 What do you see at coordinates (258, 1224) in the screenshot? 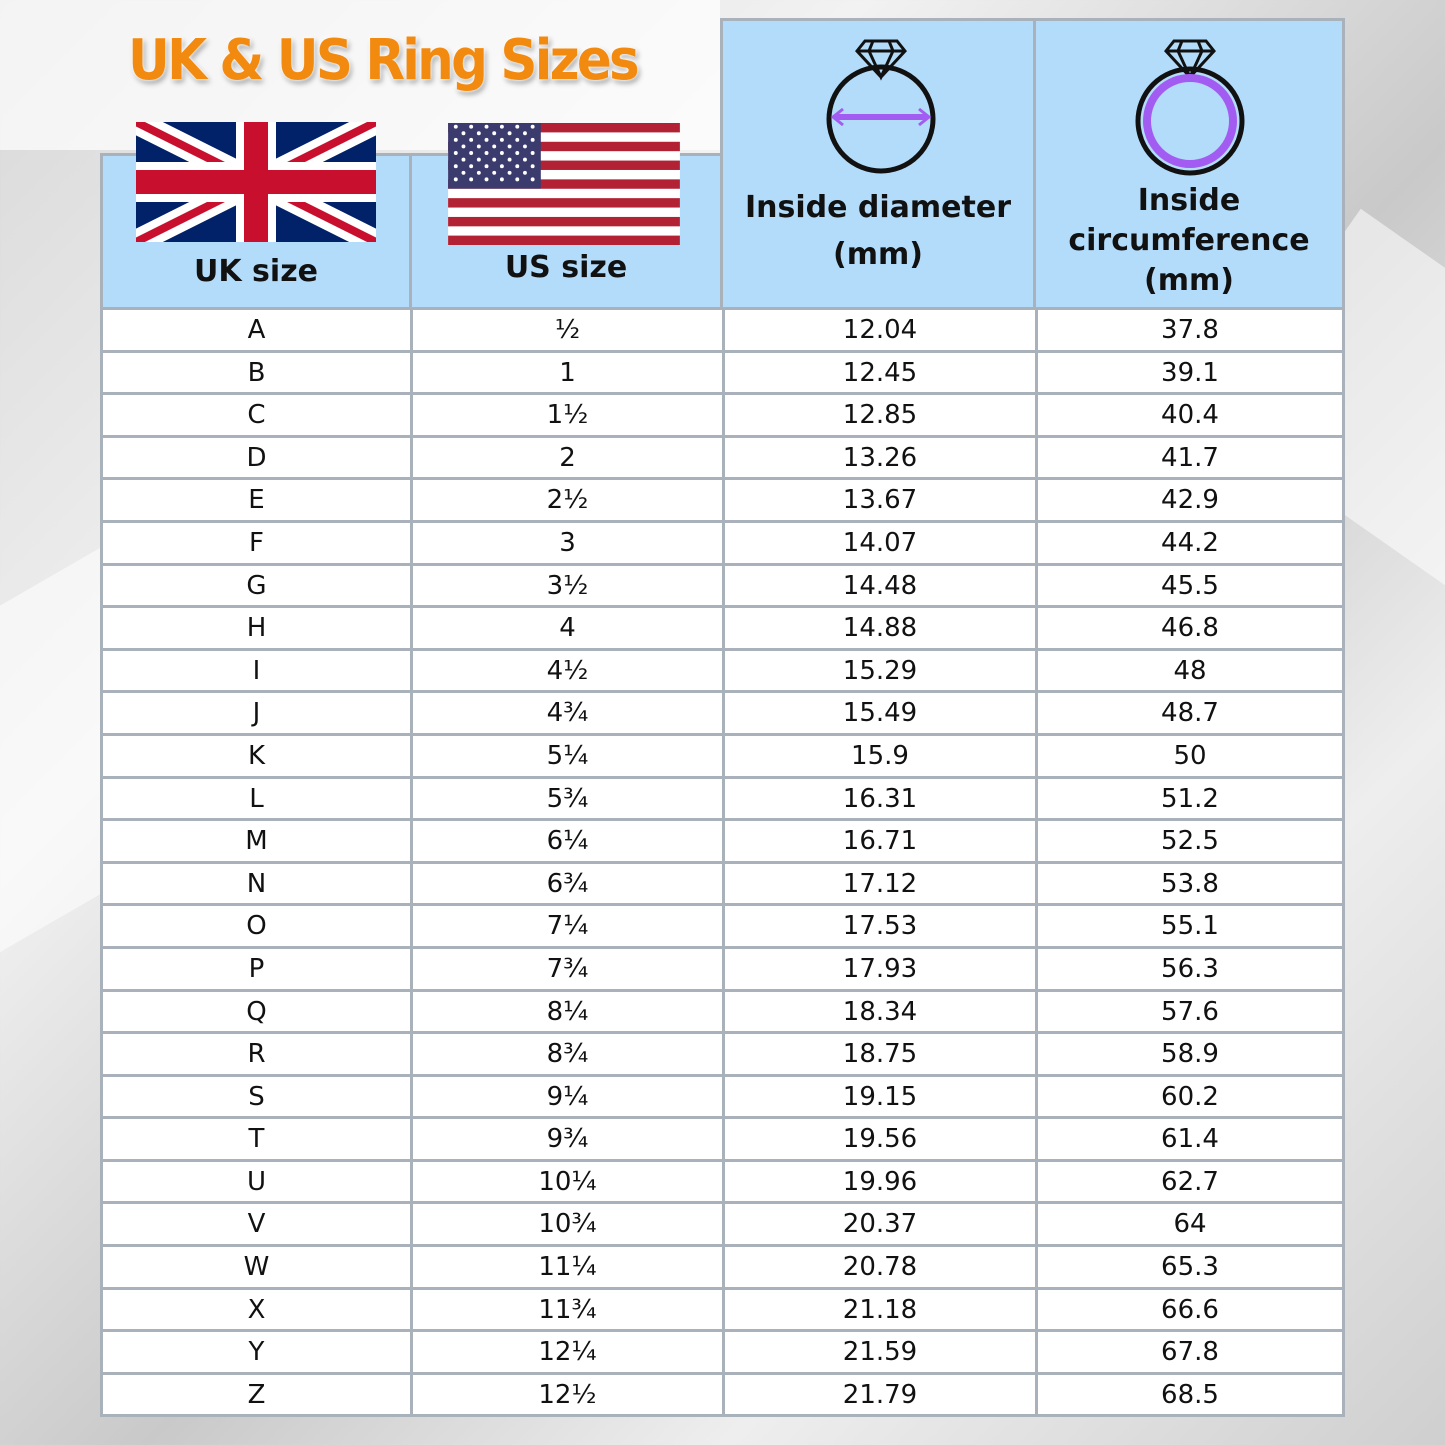
I see `uk-size-cell: V` at bounding box center [258, 1224].